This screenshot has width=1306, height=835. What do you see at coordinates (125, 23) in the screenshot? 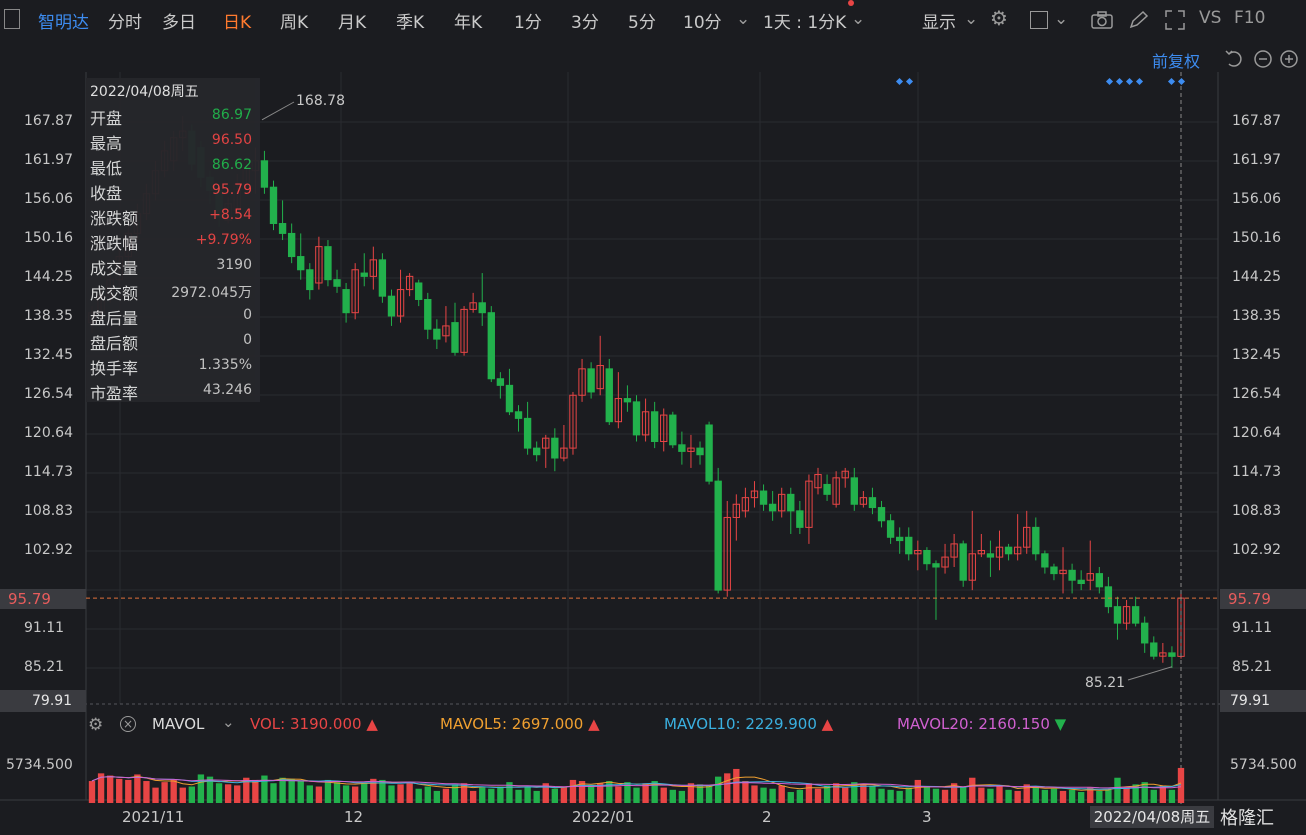
I see `tab-intraday: 分时` at bounding box center [125, 23].